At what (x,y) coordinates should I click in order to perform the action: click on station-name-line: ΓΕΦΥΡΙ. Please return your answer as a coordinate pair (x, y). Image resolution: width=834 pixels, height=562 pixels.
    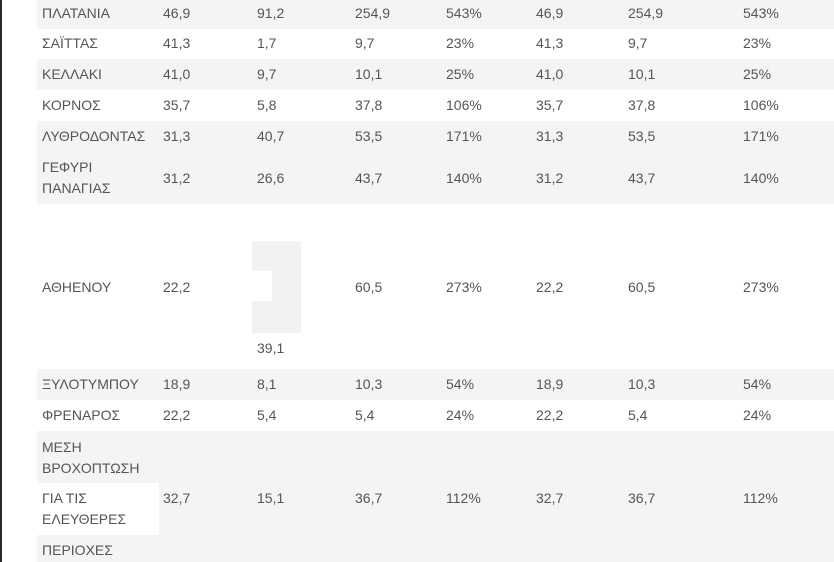
    Looking at the image, I should click on (67, 167).